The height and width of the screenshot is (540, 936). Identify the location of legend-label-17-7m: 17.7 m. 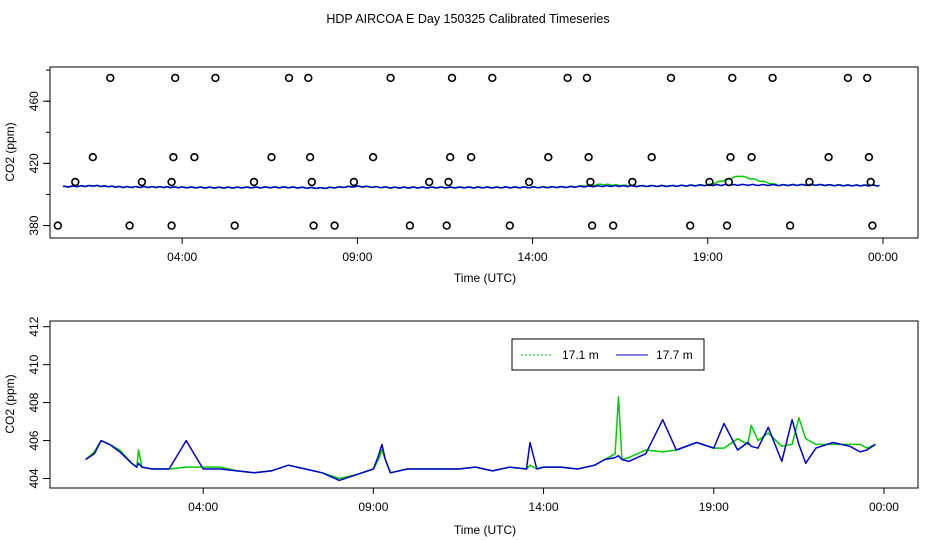
(674, 355).